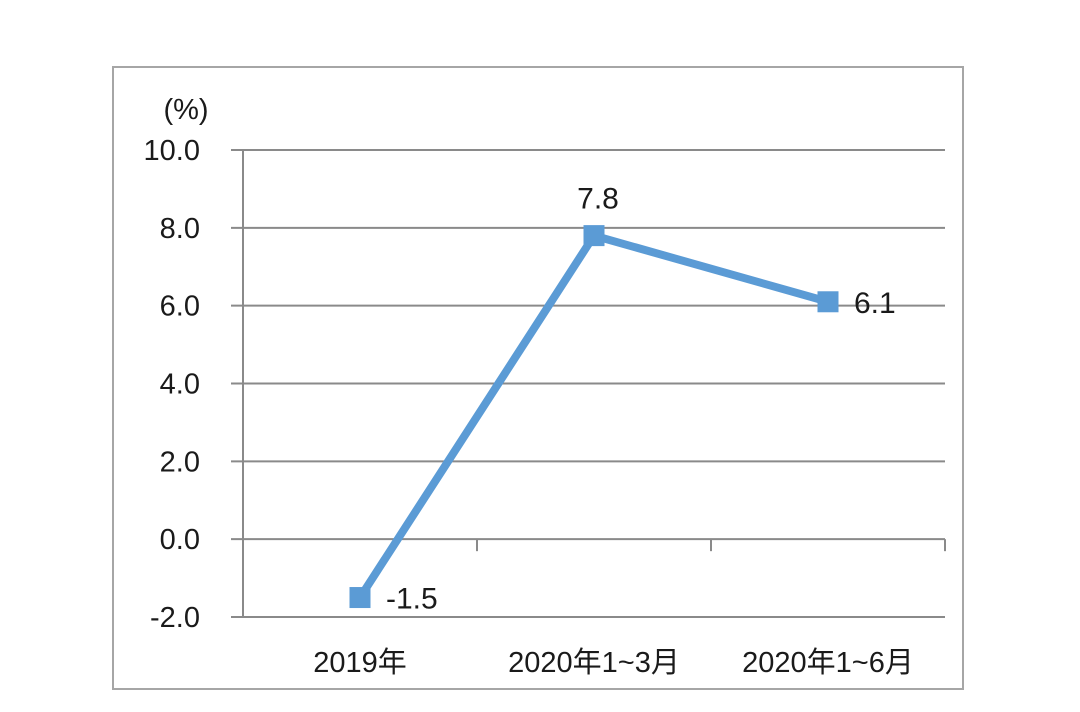 This screenshot has height=712, width=1080. I want to click on data-label: 7.8, so click(598, 199).